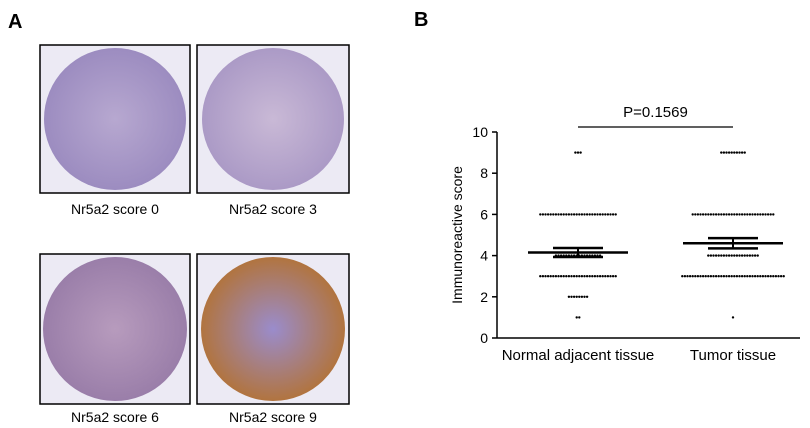 The image size is (810, 428). I want to click on y-tick-label: 6, so click(484, 214).